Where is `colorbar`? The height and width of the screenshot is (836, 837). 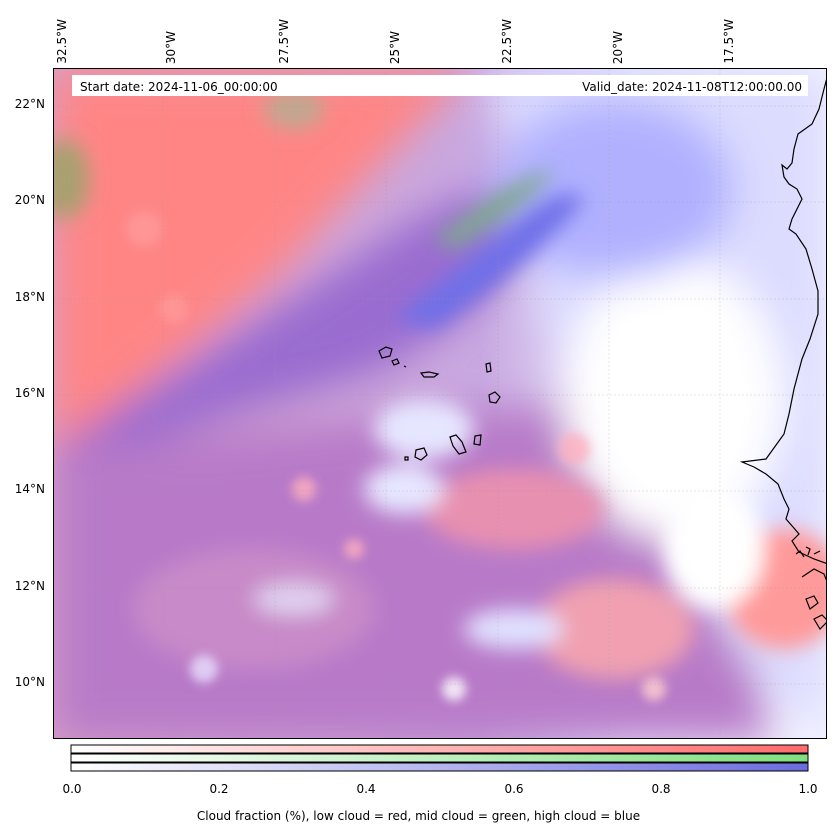
colorbar is located at coordinates (439, 758).